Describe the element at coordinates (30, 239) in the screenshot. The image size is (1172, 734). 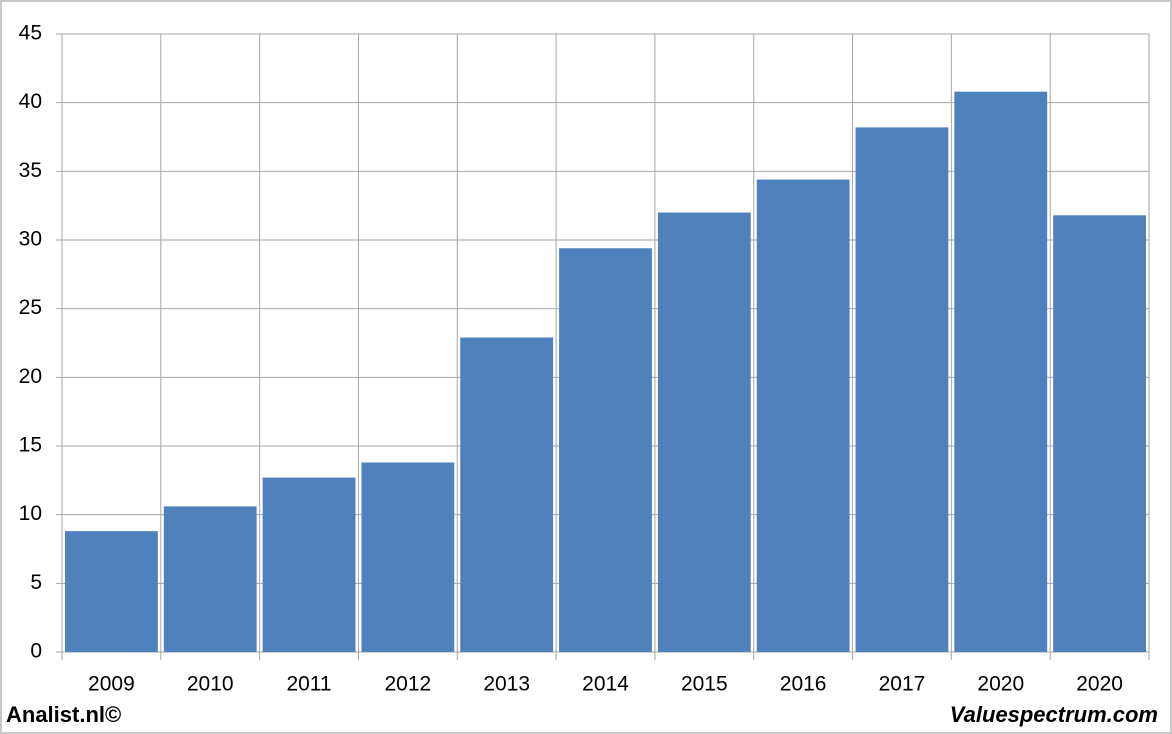
I see `y-tick-label: 30` at that location.